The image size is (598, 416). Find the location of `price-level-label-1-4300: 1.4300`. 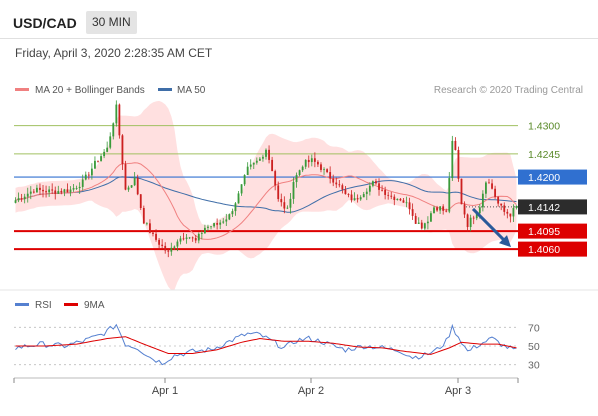

price-level-label-1-4300: 1.4300 is located at coordinates (544, 127).